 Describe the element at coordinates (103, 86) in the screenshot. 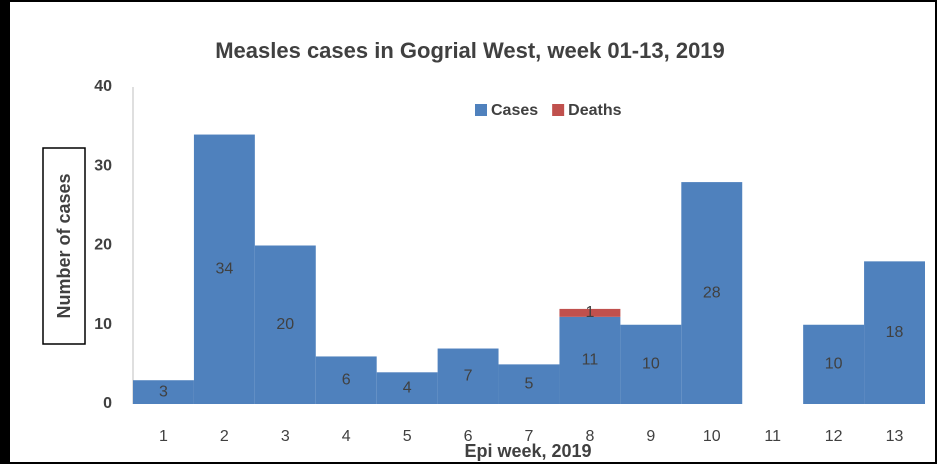

I see `y-tick-label: 40` at that location.